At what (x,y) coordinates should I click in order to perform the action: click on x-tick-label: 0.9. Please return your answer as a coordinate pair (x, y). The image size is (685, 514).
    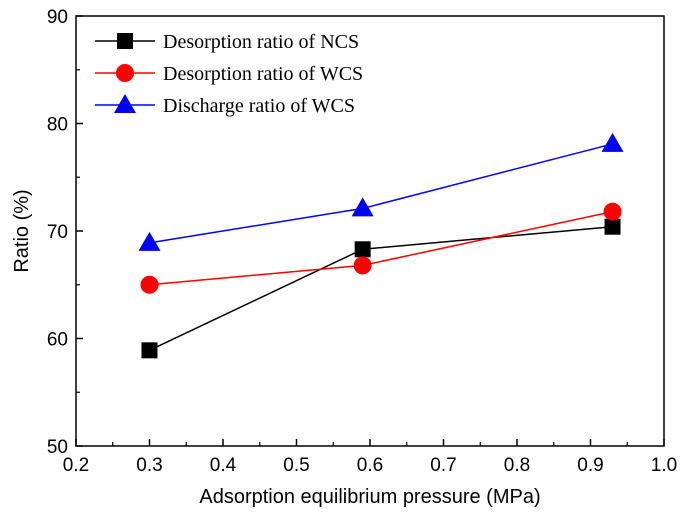
    Looking at the image, I should click on (590, 465).